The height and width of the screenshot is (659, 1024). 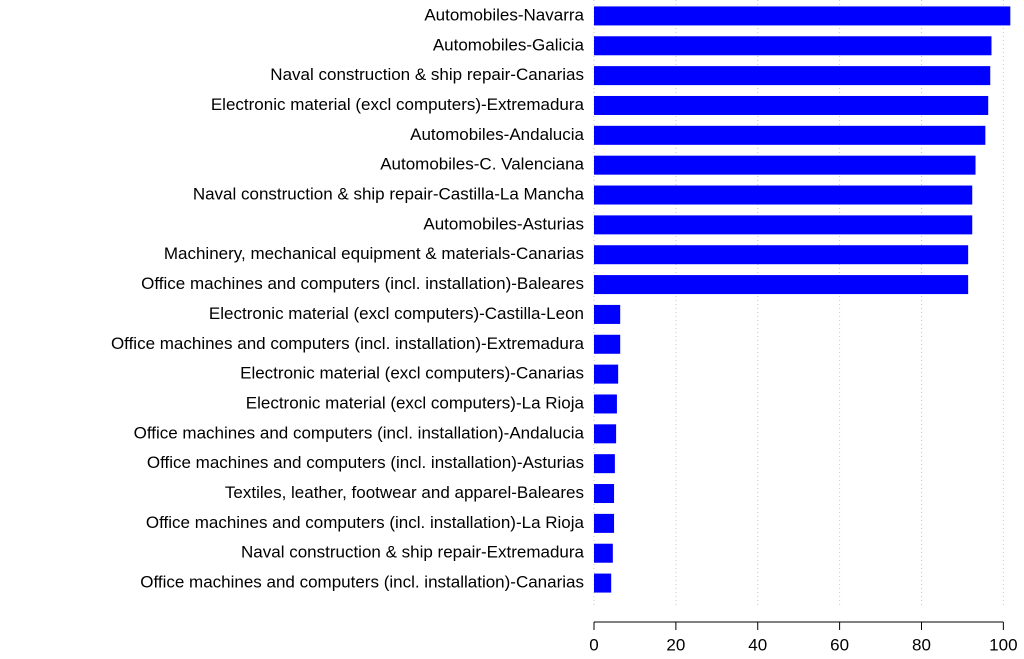 What do you see at coordinates (757, 644) in the screenshot?
I see `x-tick-label: 40` at bounding box center [757, 644].